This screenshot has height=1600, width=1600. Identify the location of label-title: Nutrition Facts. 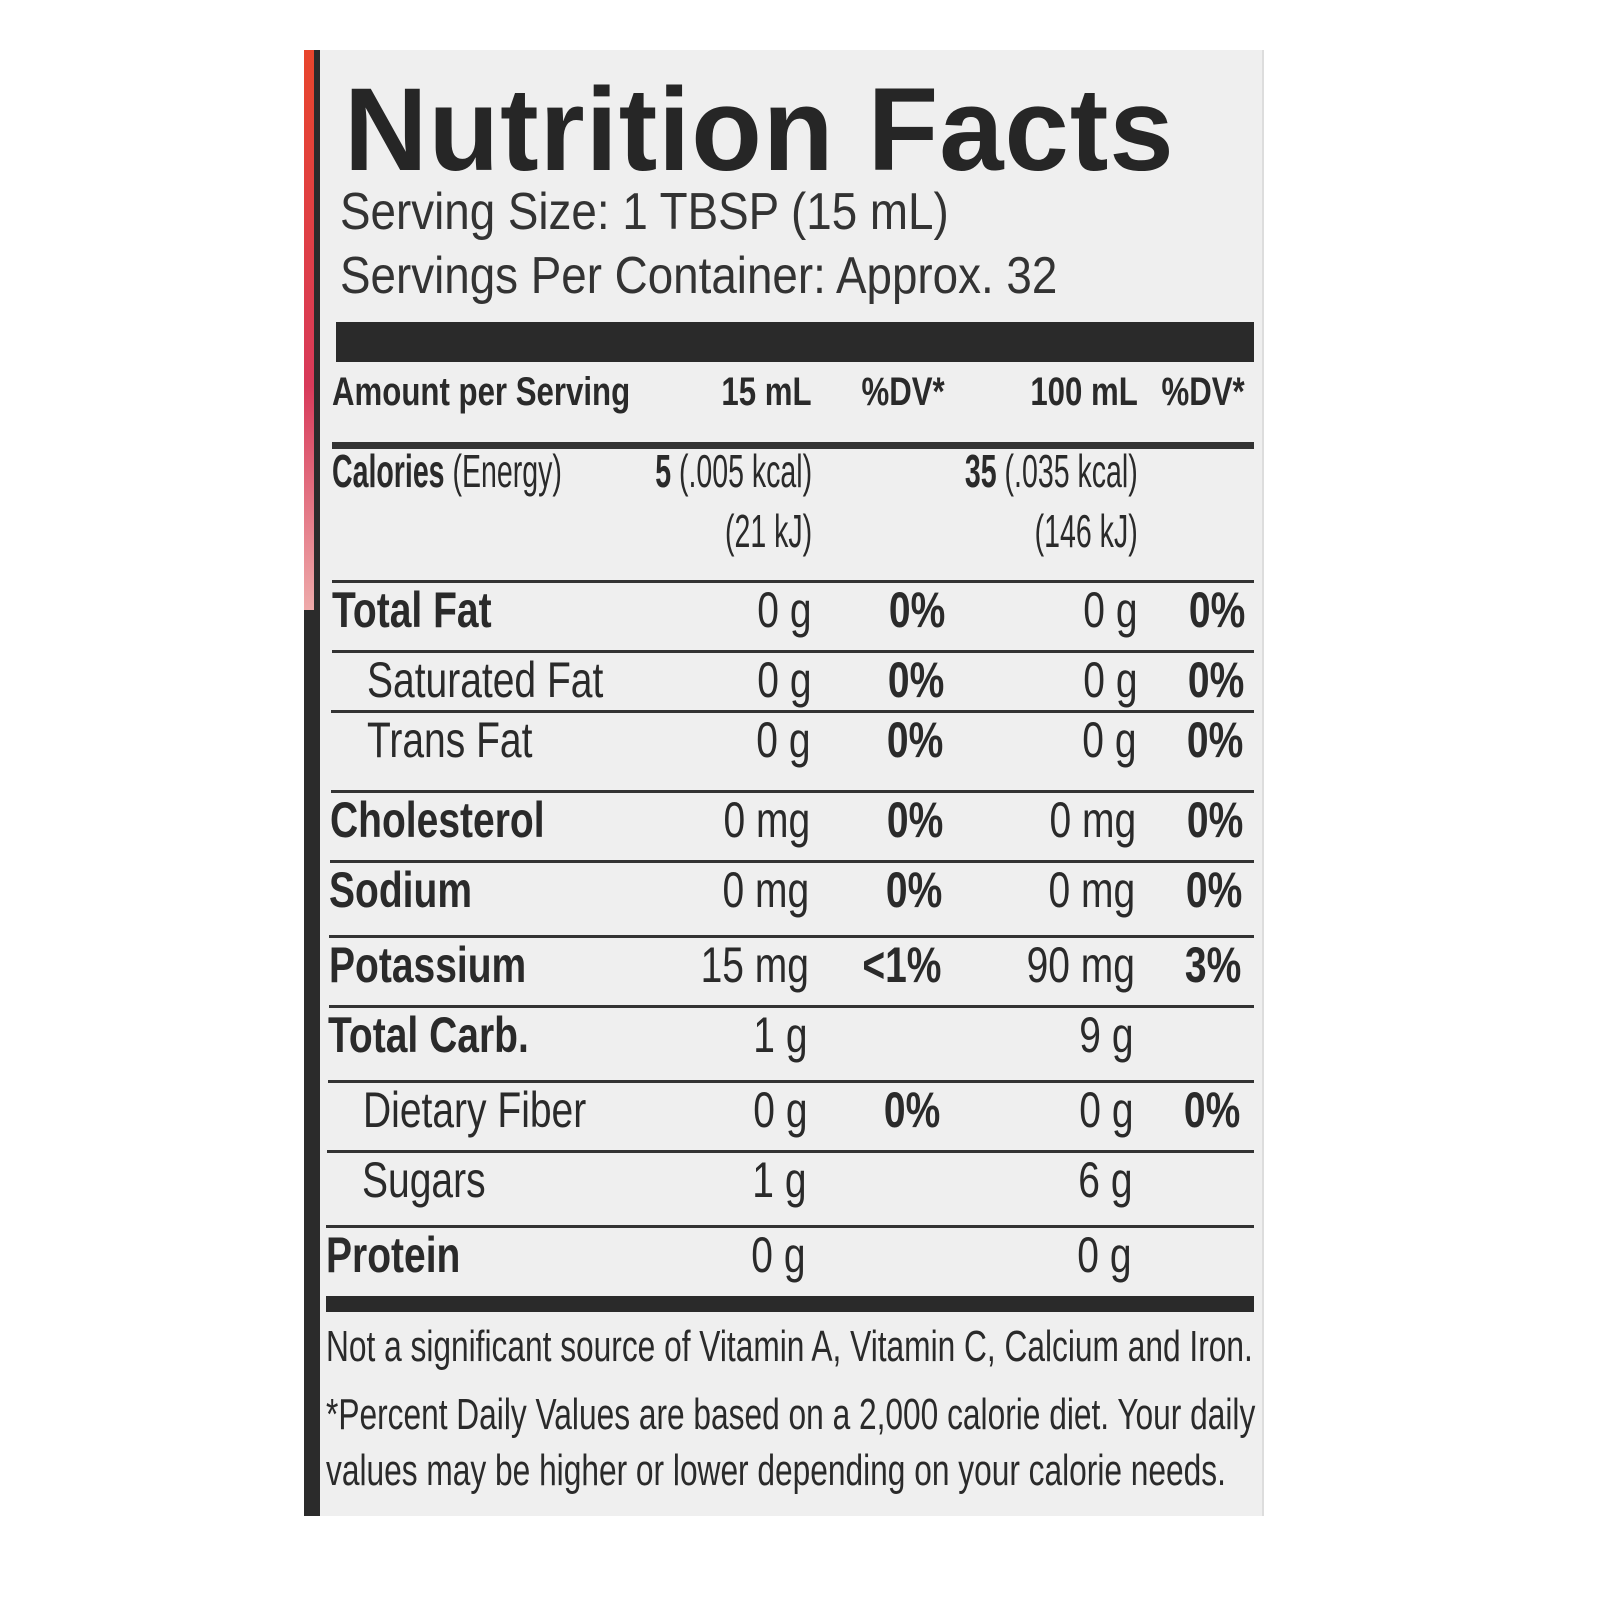
(759, 130).